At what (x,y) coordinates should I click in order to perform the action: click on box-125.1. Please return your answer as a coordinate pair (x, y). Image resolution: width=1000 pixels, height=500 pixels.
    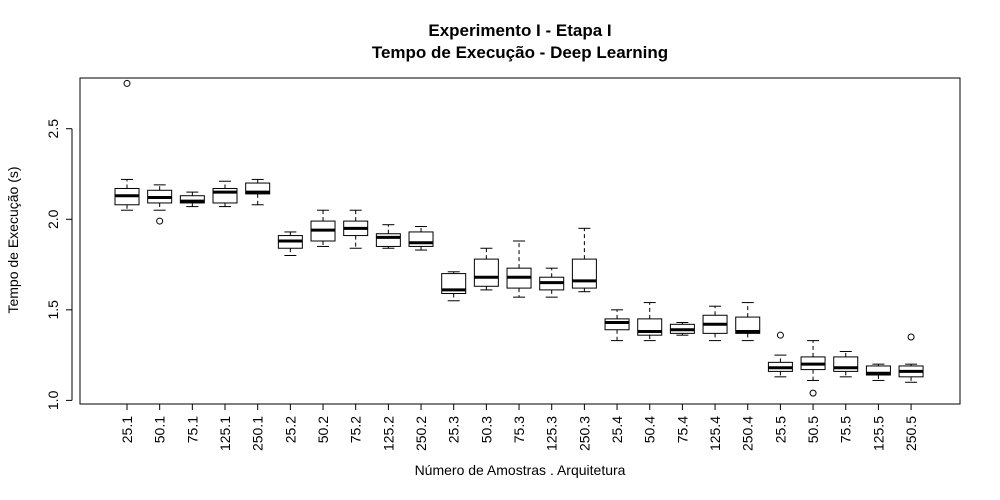
    Looking at the image, I should click on (225, 194).